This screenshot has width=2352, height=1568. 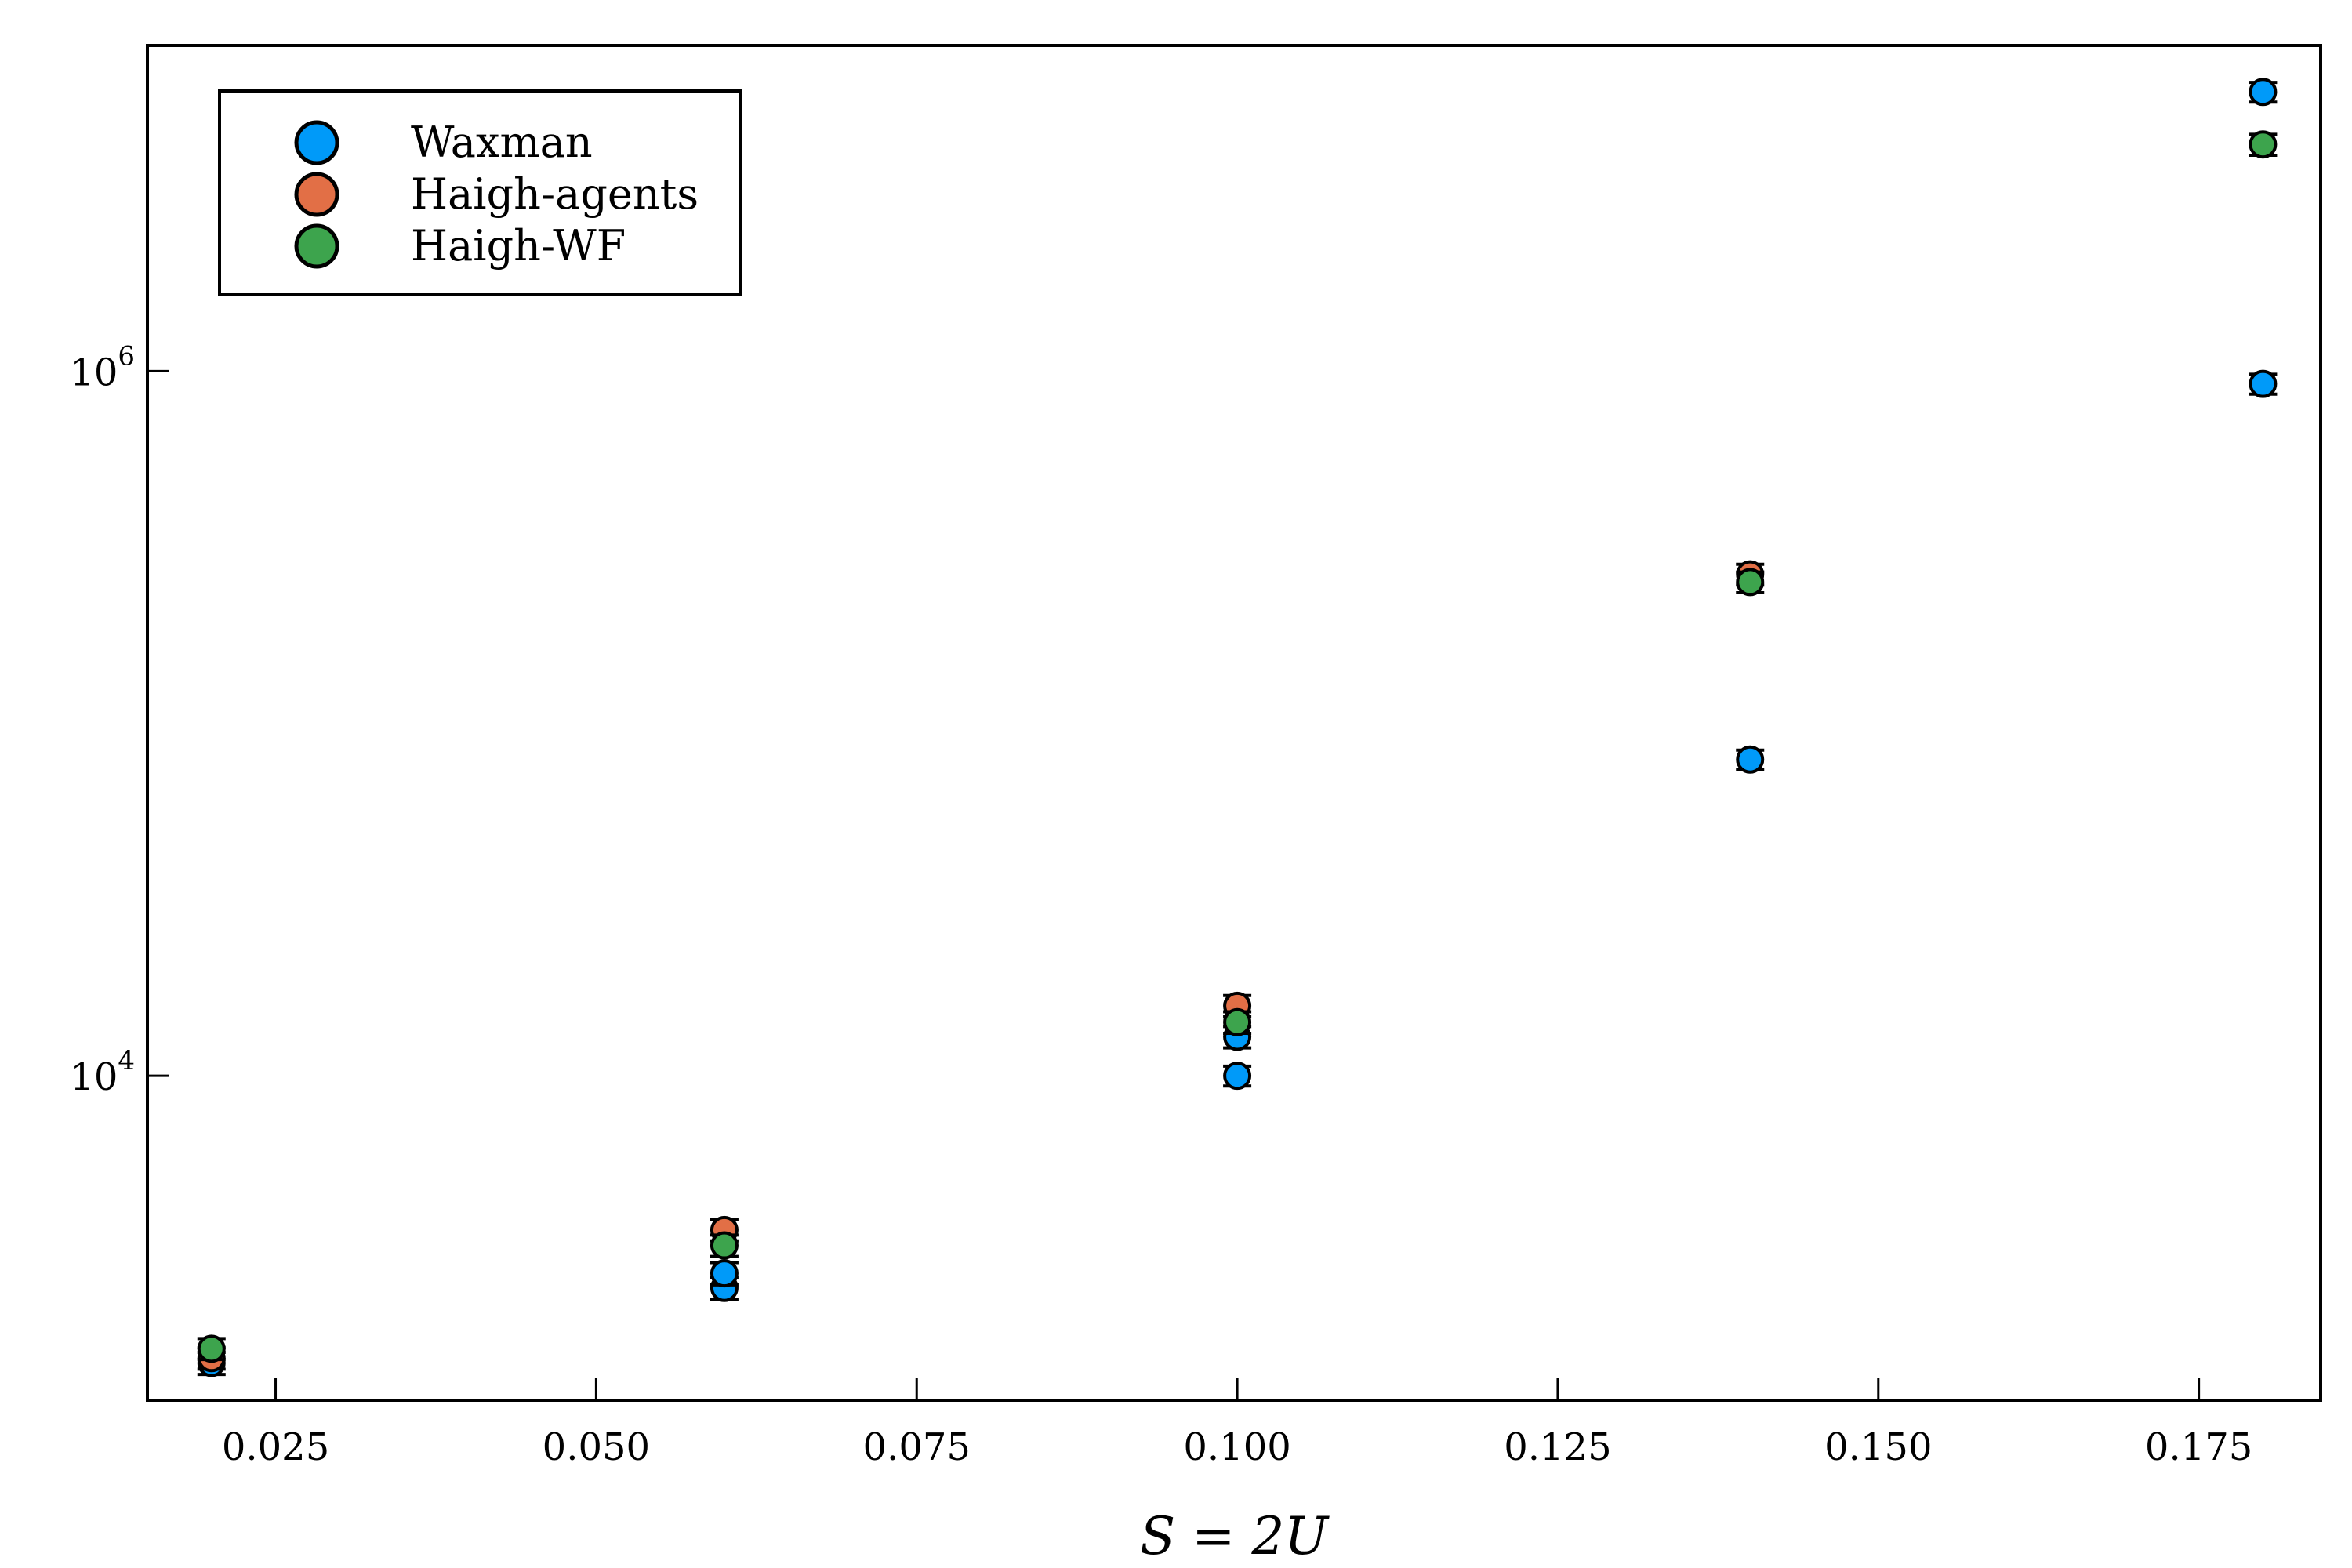 What do you see at coordinates (1236, 1447) in the screenshot?
I see `x-tick-label: 0.100` at bounding box center [1236, 1447].